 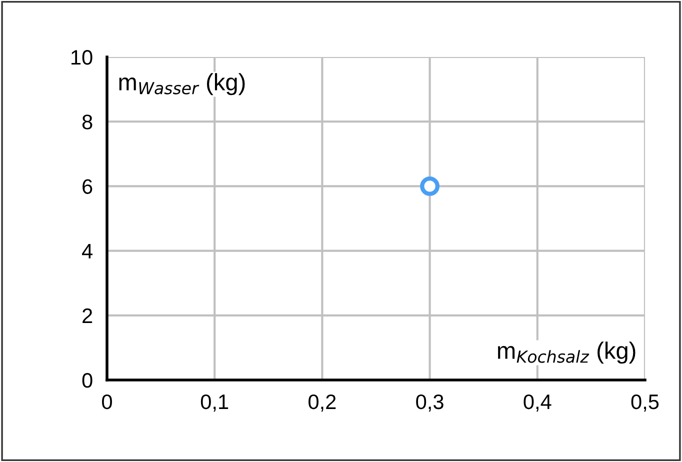 I want to click on y-tick-label: 4, so click(x=87, y=251).